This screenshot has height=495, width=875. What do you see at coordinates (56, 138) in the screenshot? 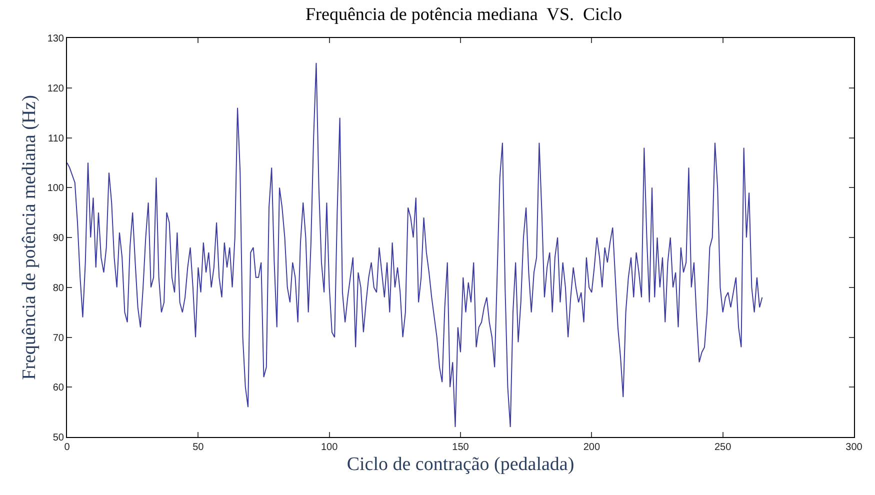
I see `y-tick-label: 110` at bounding box center [56, 138].